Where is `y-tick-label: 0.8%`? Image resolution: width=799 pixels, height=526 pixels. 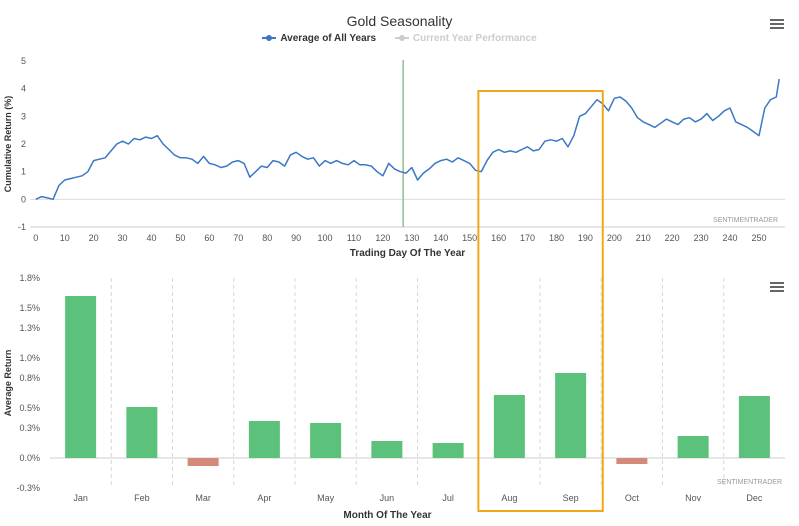 y-tick-label: 0.8% is located at coordinates (29, 378).